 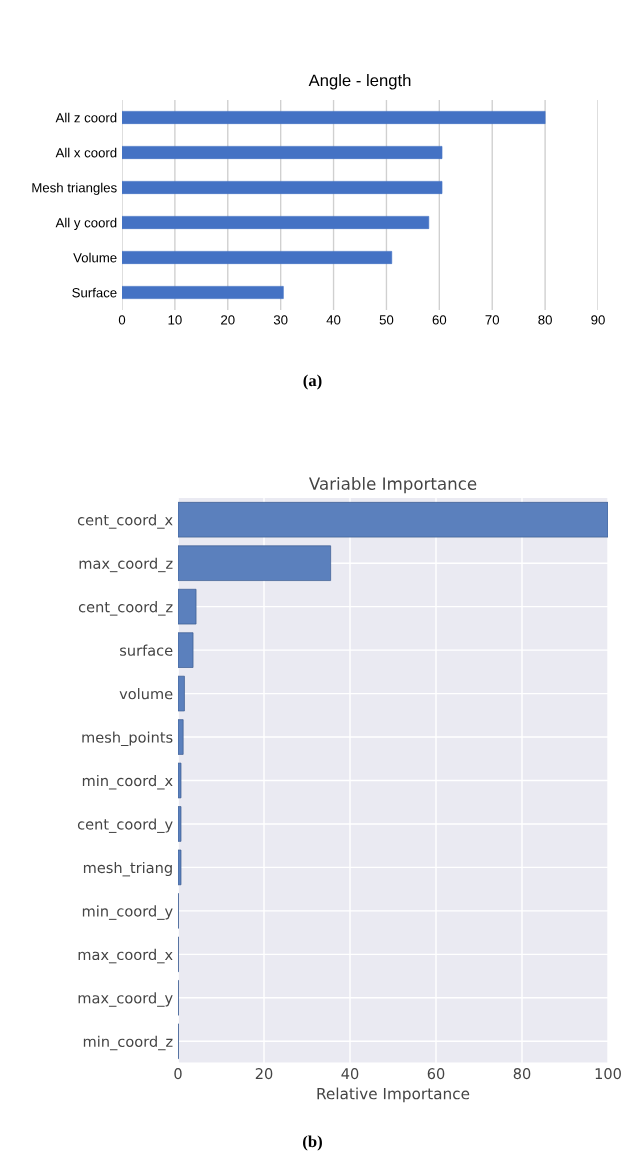 I want to click on x-tick-label: 50, so click(x=386, y=320).